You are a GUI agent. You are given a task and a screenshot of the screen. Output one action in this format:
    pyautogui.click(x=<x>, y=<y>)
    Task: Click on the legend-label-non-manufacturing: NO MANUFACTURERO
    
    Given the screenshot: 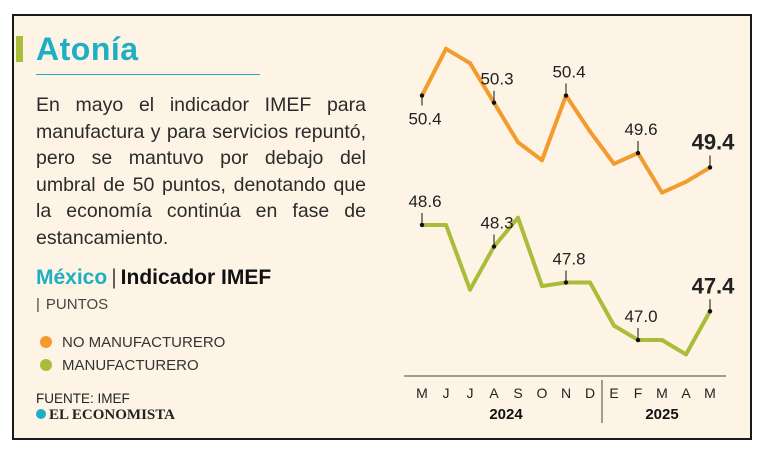 What is the action you would take?
    pyautogui.click(x=144, y=342)
    